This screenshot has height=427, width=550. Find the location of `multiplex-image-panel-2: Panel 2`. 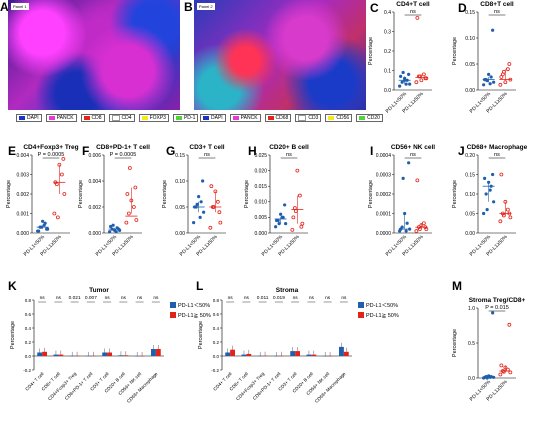

multiplex-image-panel-2: Panel 2 is located at coordinates (280, 55).